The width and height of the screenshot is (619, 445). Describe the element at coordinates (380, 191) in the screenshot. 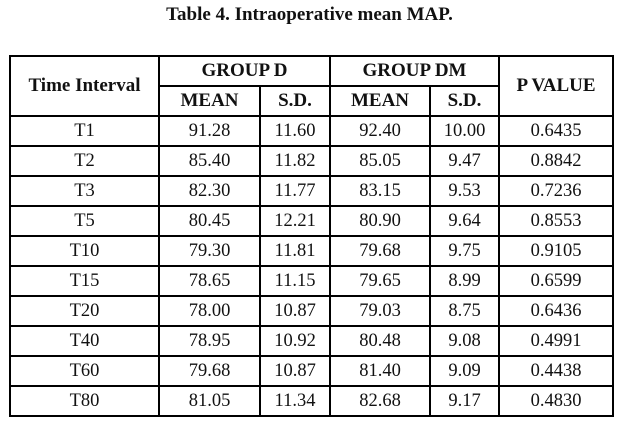

I see `cell-mean-dm: 83.15` at that location.